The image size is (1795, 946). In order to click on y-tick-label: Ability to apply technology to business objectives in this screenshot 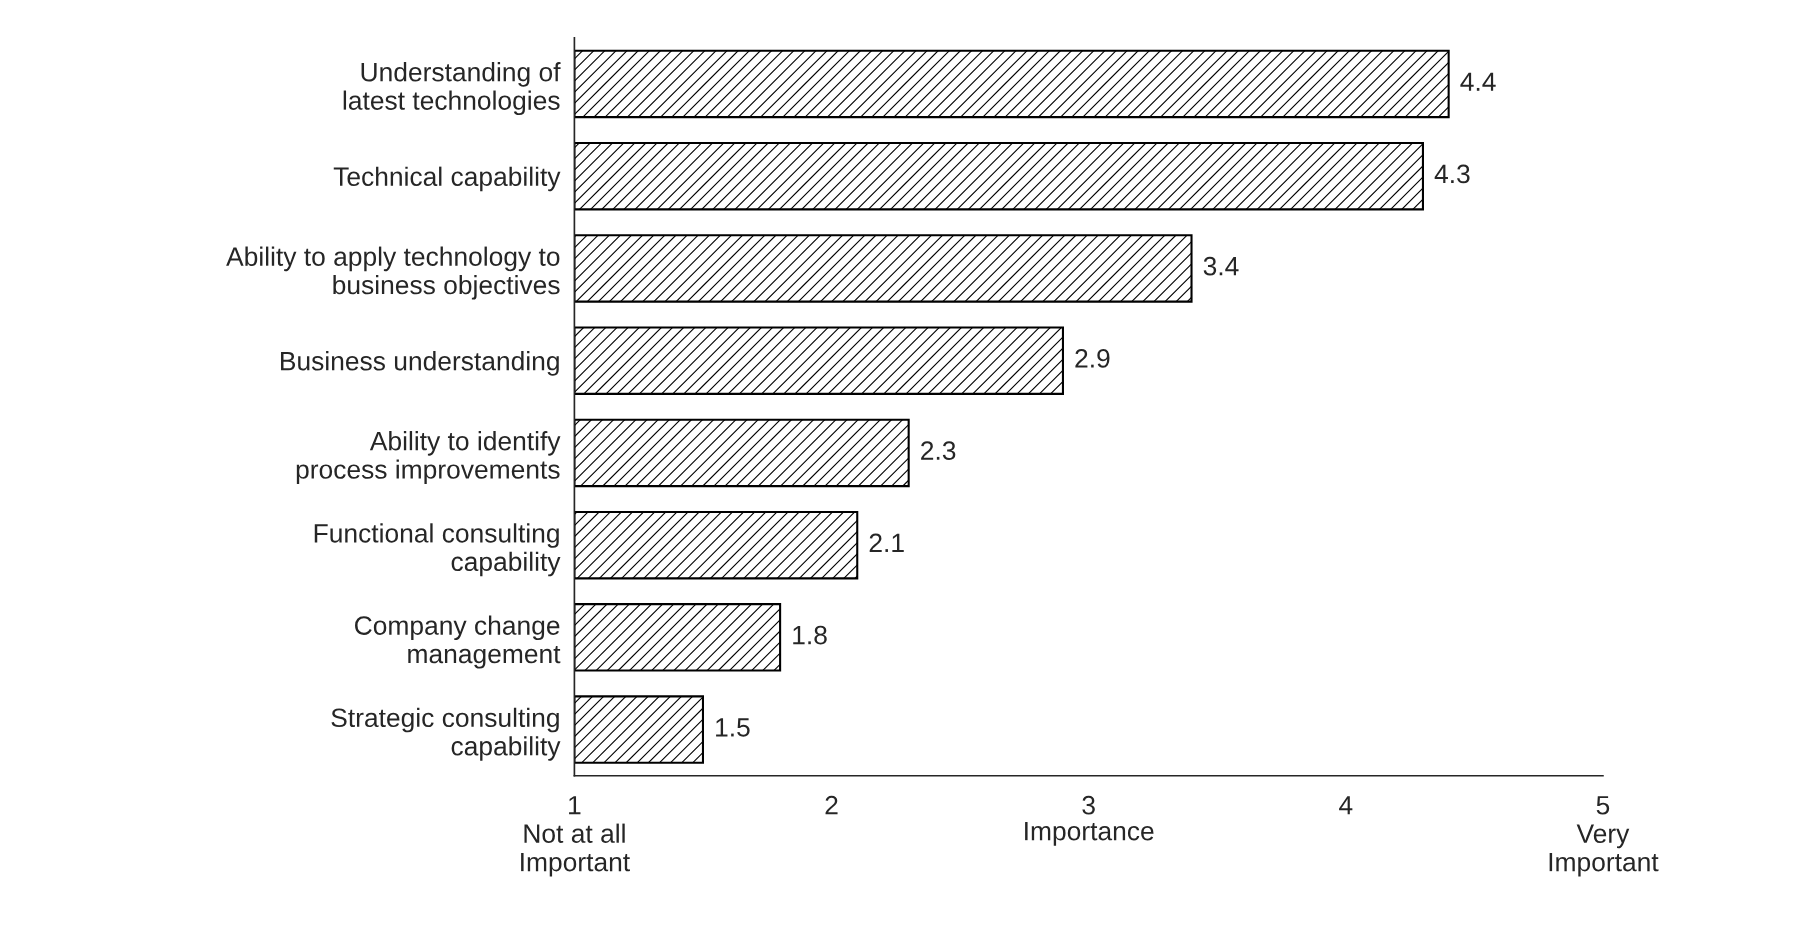, I will do `click(393, 273)`.